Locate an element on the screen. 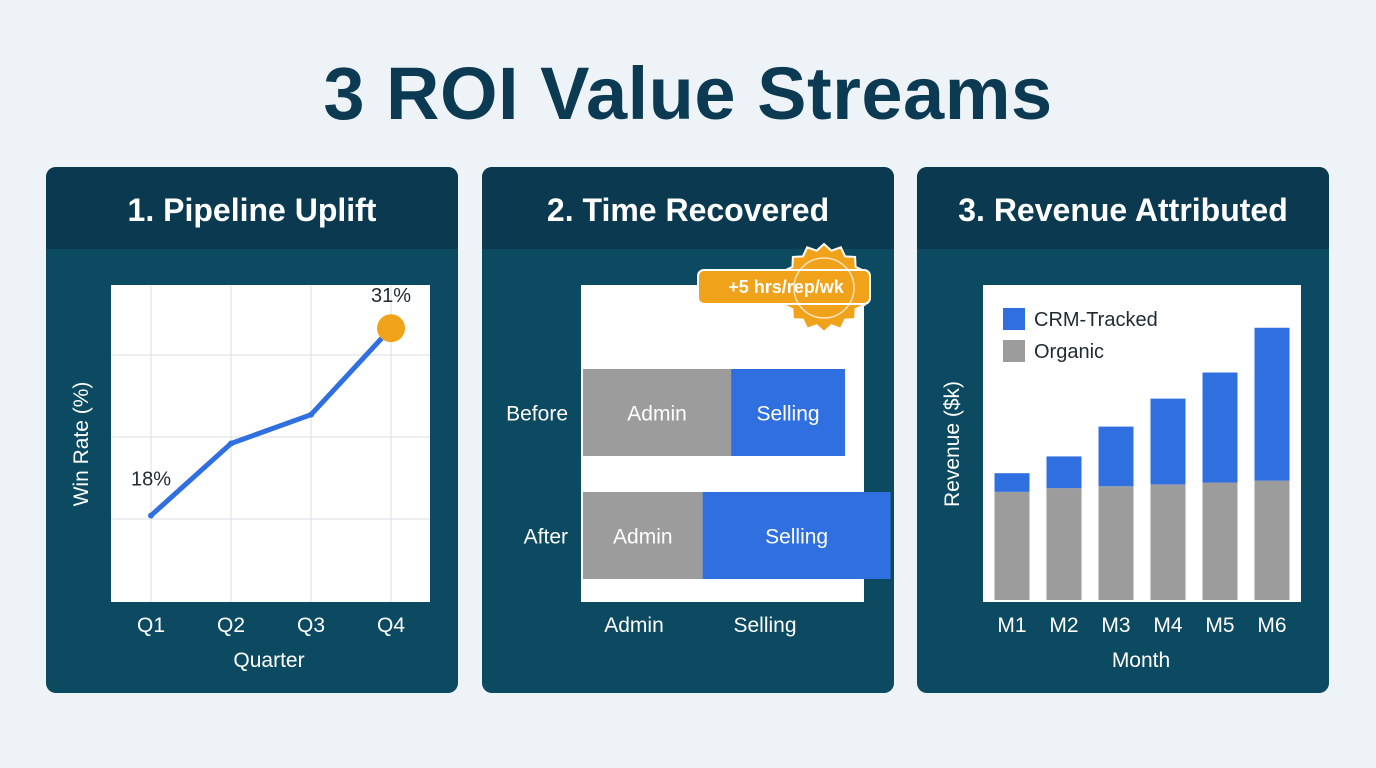  x-axis-label: Month is located at coordinates (1141, 660).